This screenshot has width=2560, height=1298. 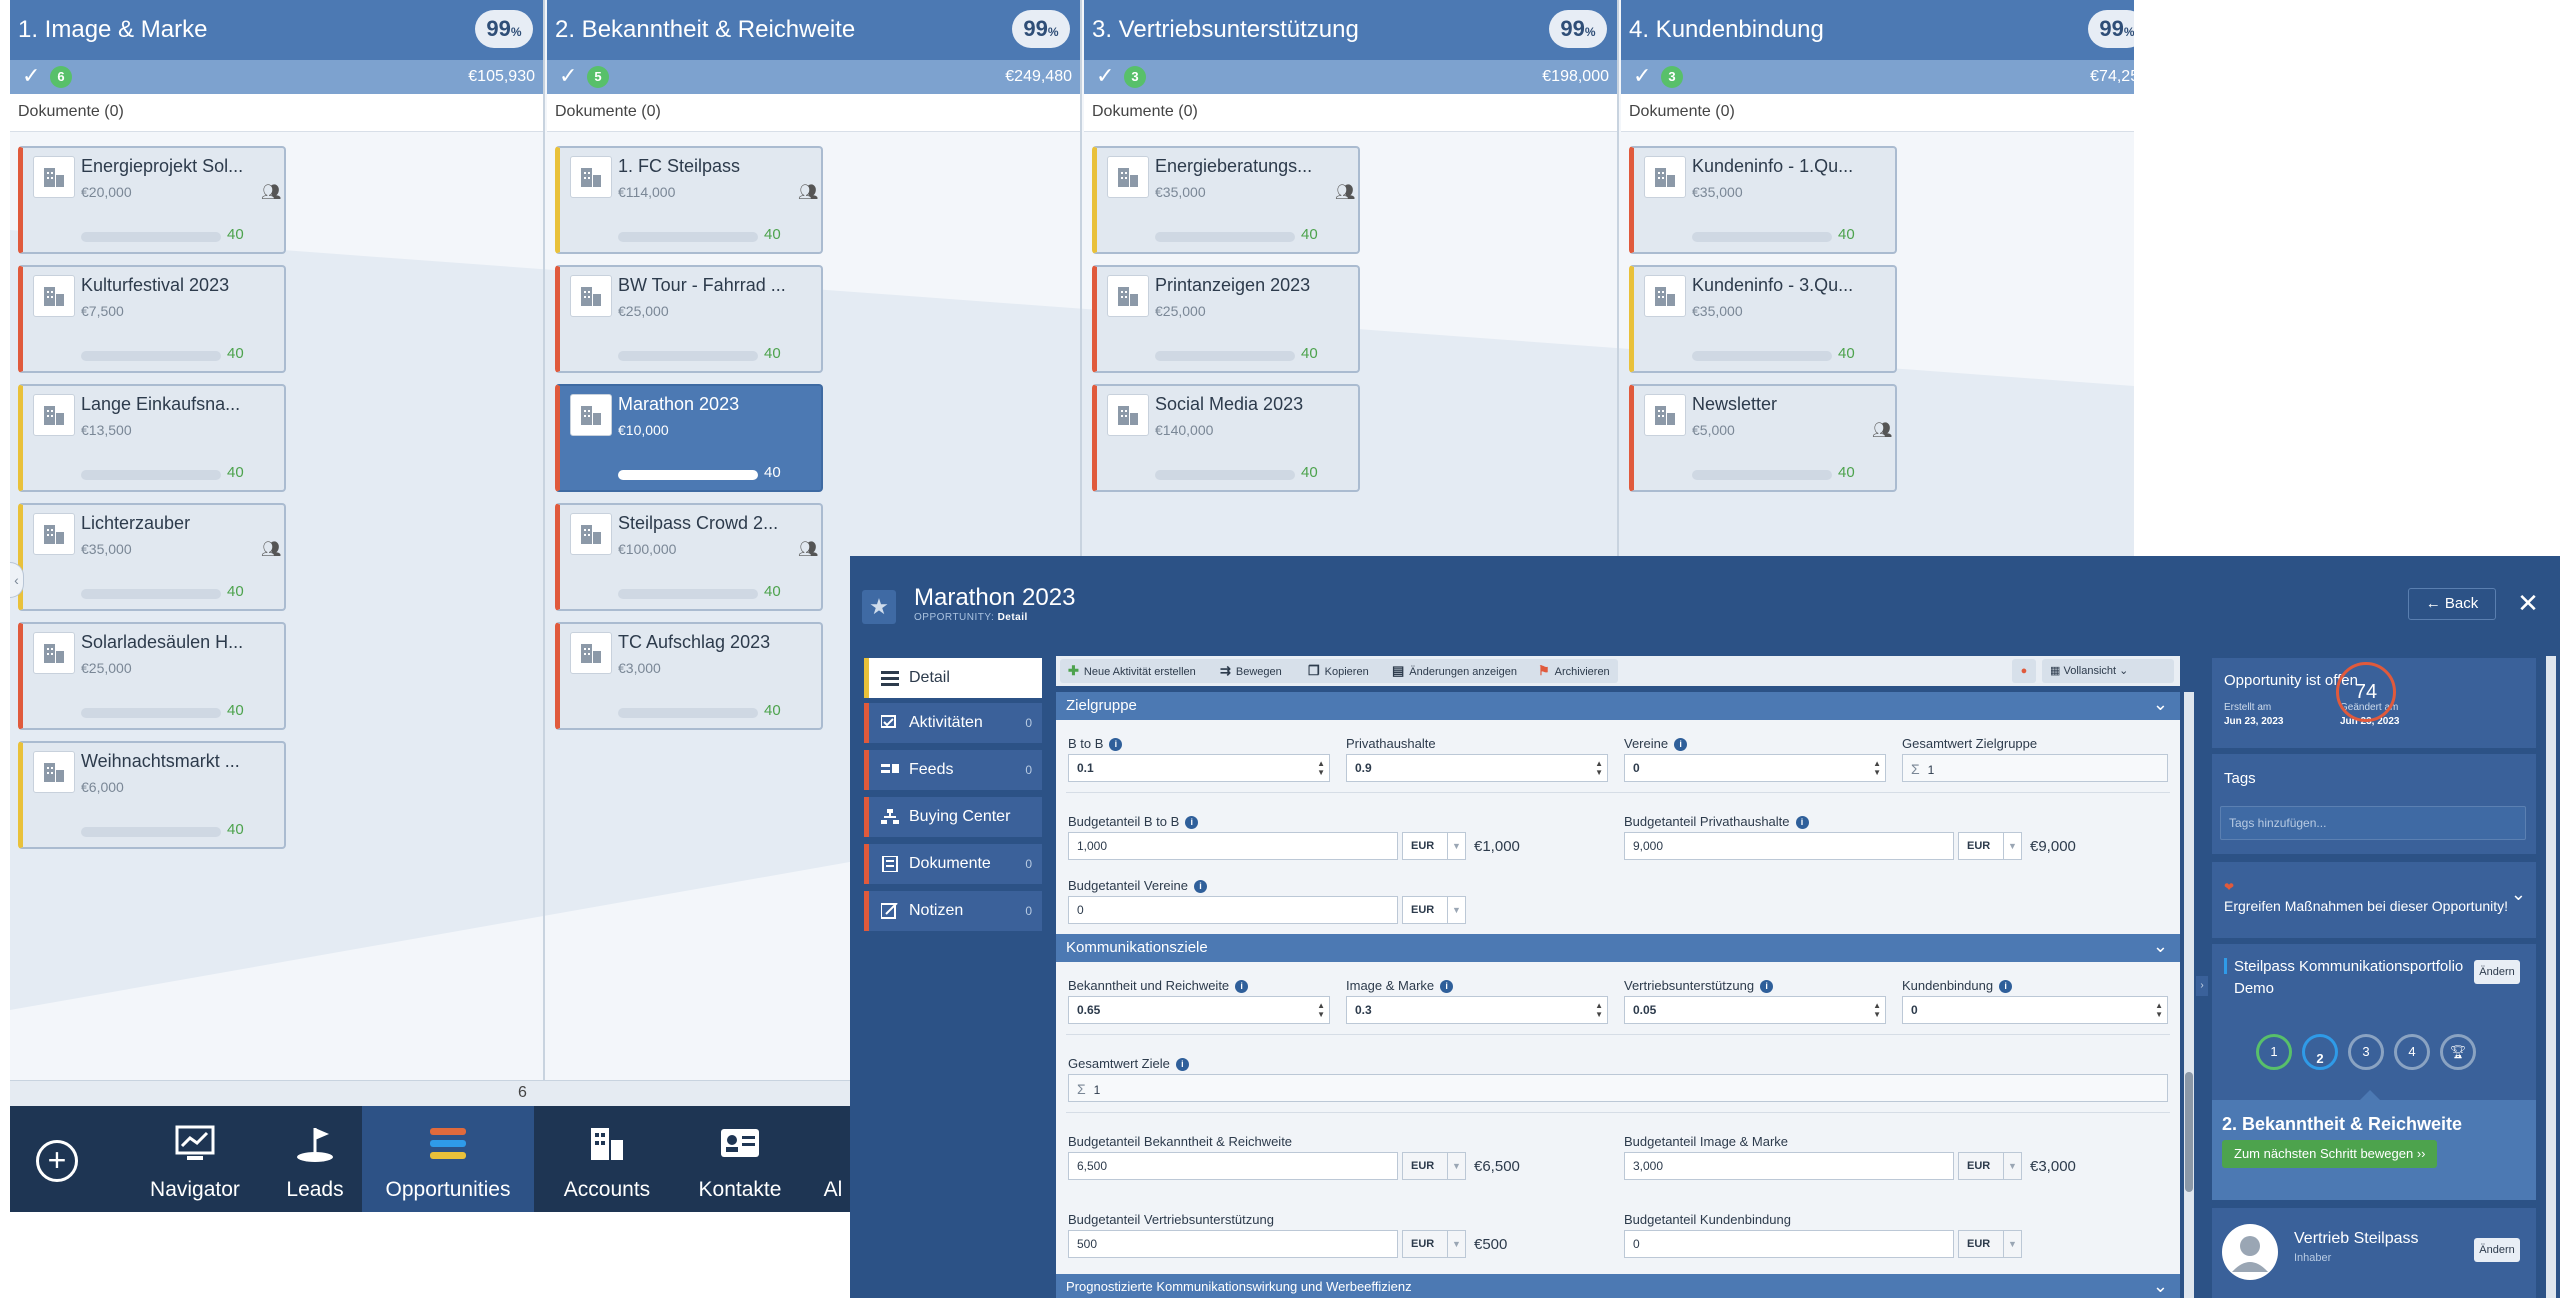 I want to click on change-owner-button: Ändern, so click(x=2497, y=1250).